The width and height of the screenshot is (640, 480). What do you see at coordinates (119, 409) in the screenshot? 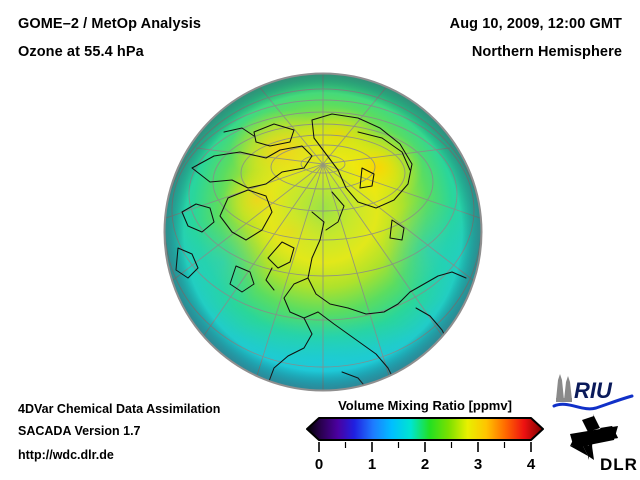
I see `method-label: 4DVar Chemical Data Assimilation` at bounding box center [119, 409].